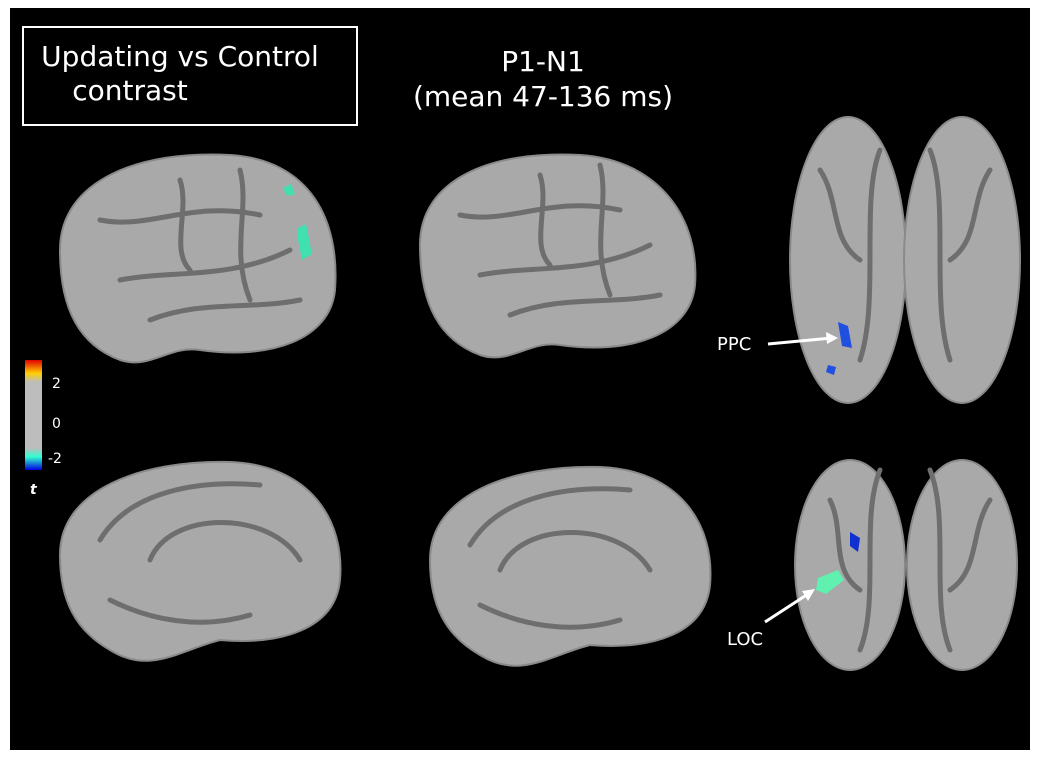 This screenshot has width=1037, height=757. Describe the element at coordinates (745, 639) in the screenshot. I see `annotation: LOC` at that location.